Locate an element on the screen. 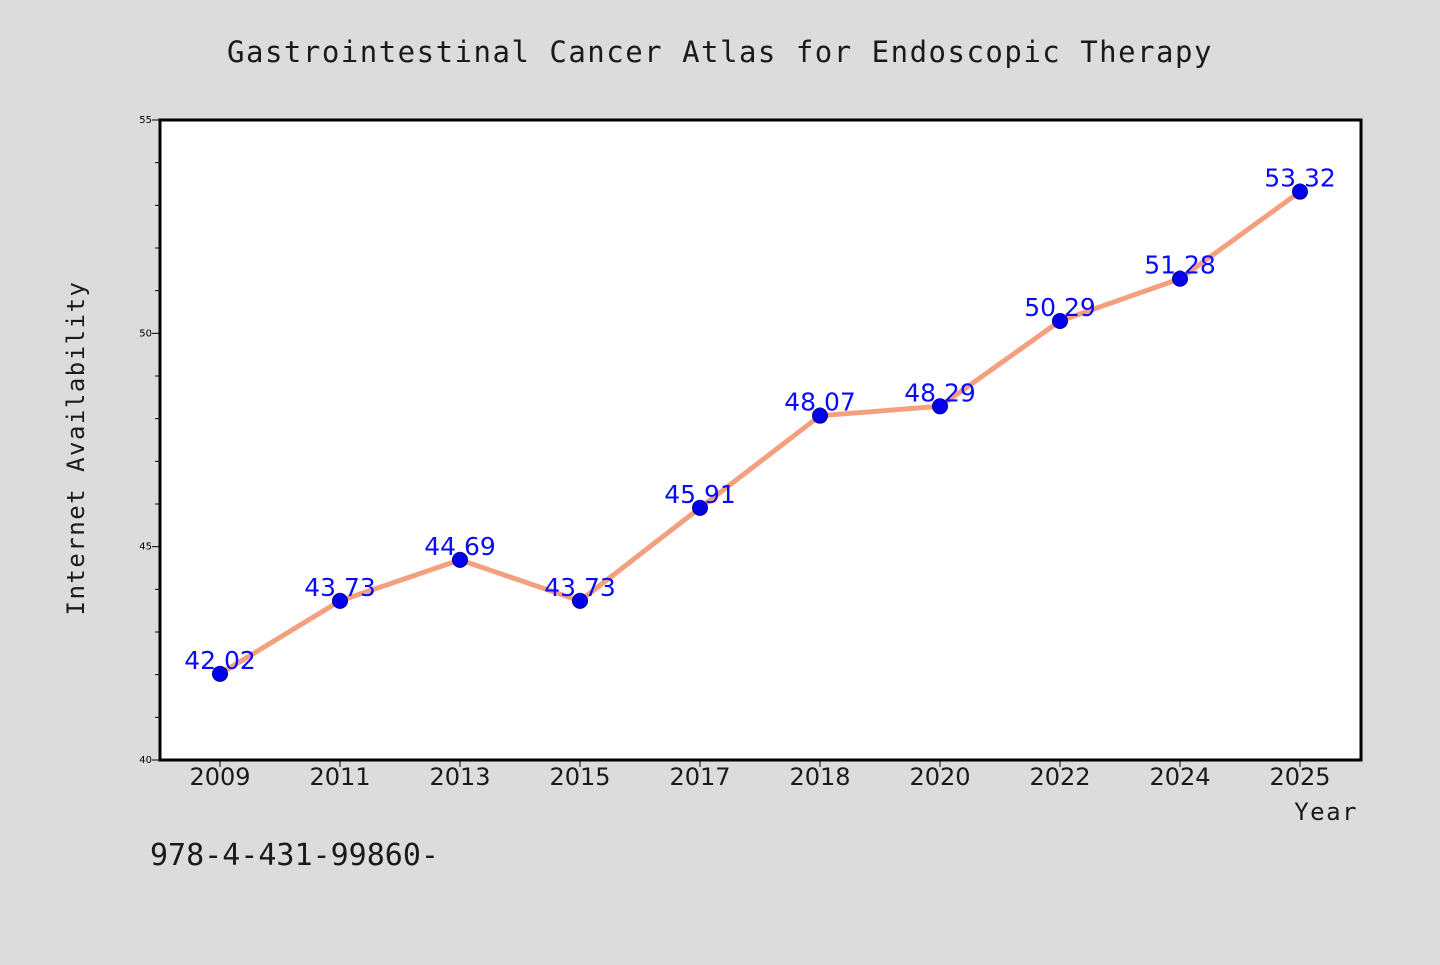 The image size is (1440, 965). x-tick-label: 2020 is located at coordinates (939, 777).